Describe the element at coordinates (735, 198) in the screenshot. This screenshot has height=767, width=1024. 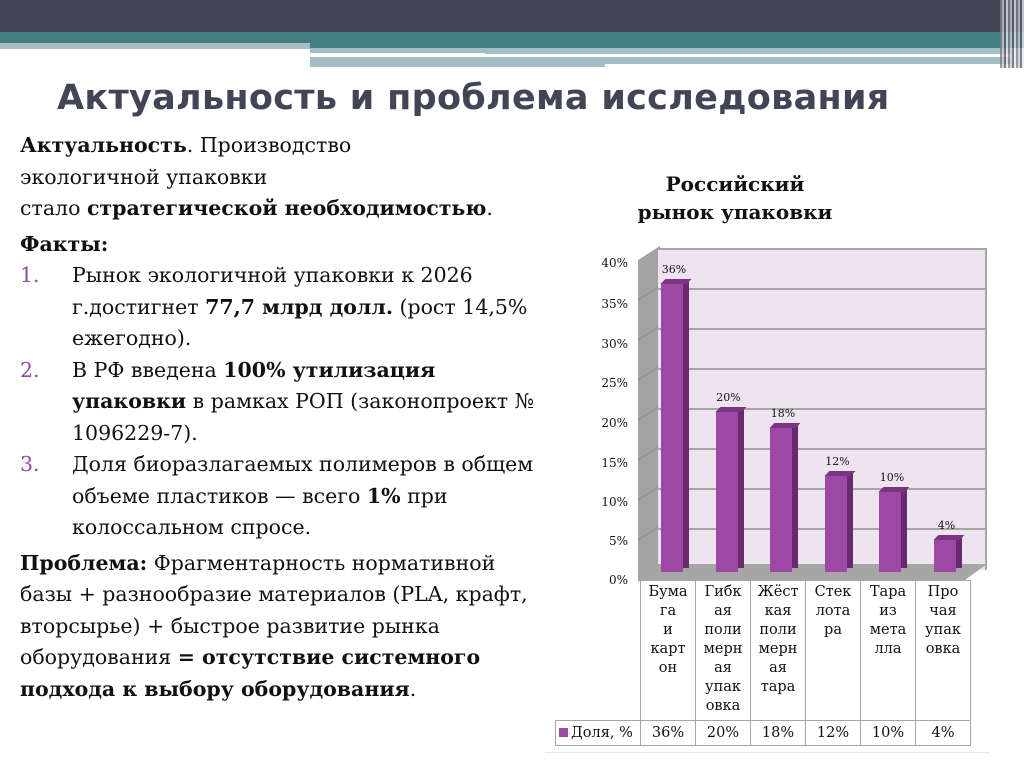
I see `chart-title: Российский рынок упаковки` at that location.